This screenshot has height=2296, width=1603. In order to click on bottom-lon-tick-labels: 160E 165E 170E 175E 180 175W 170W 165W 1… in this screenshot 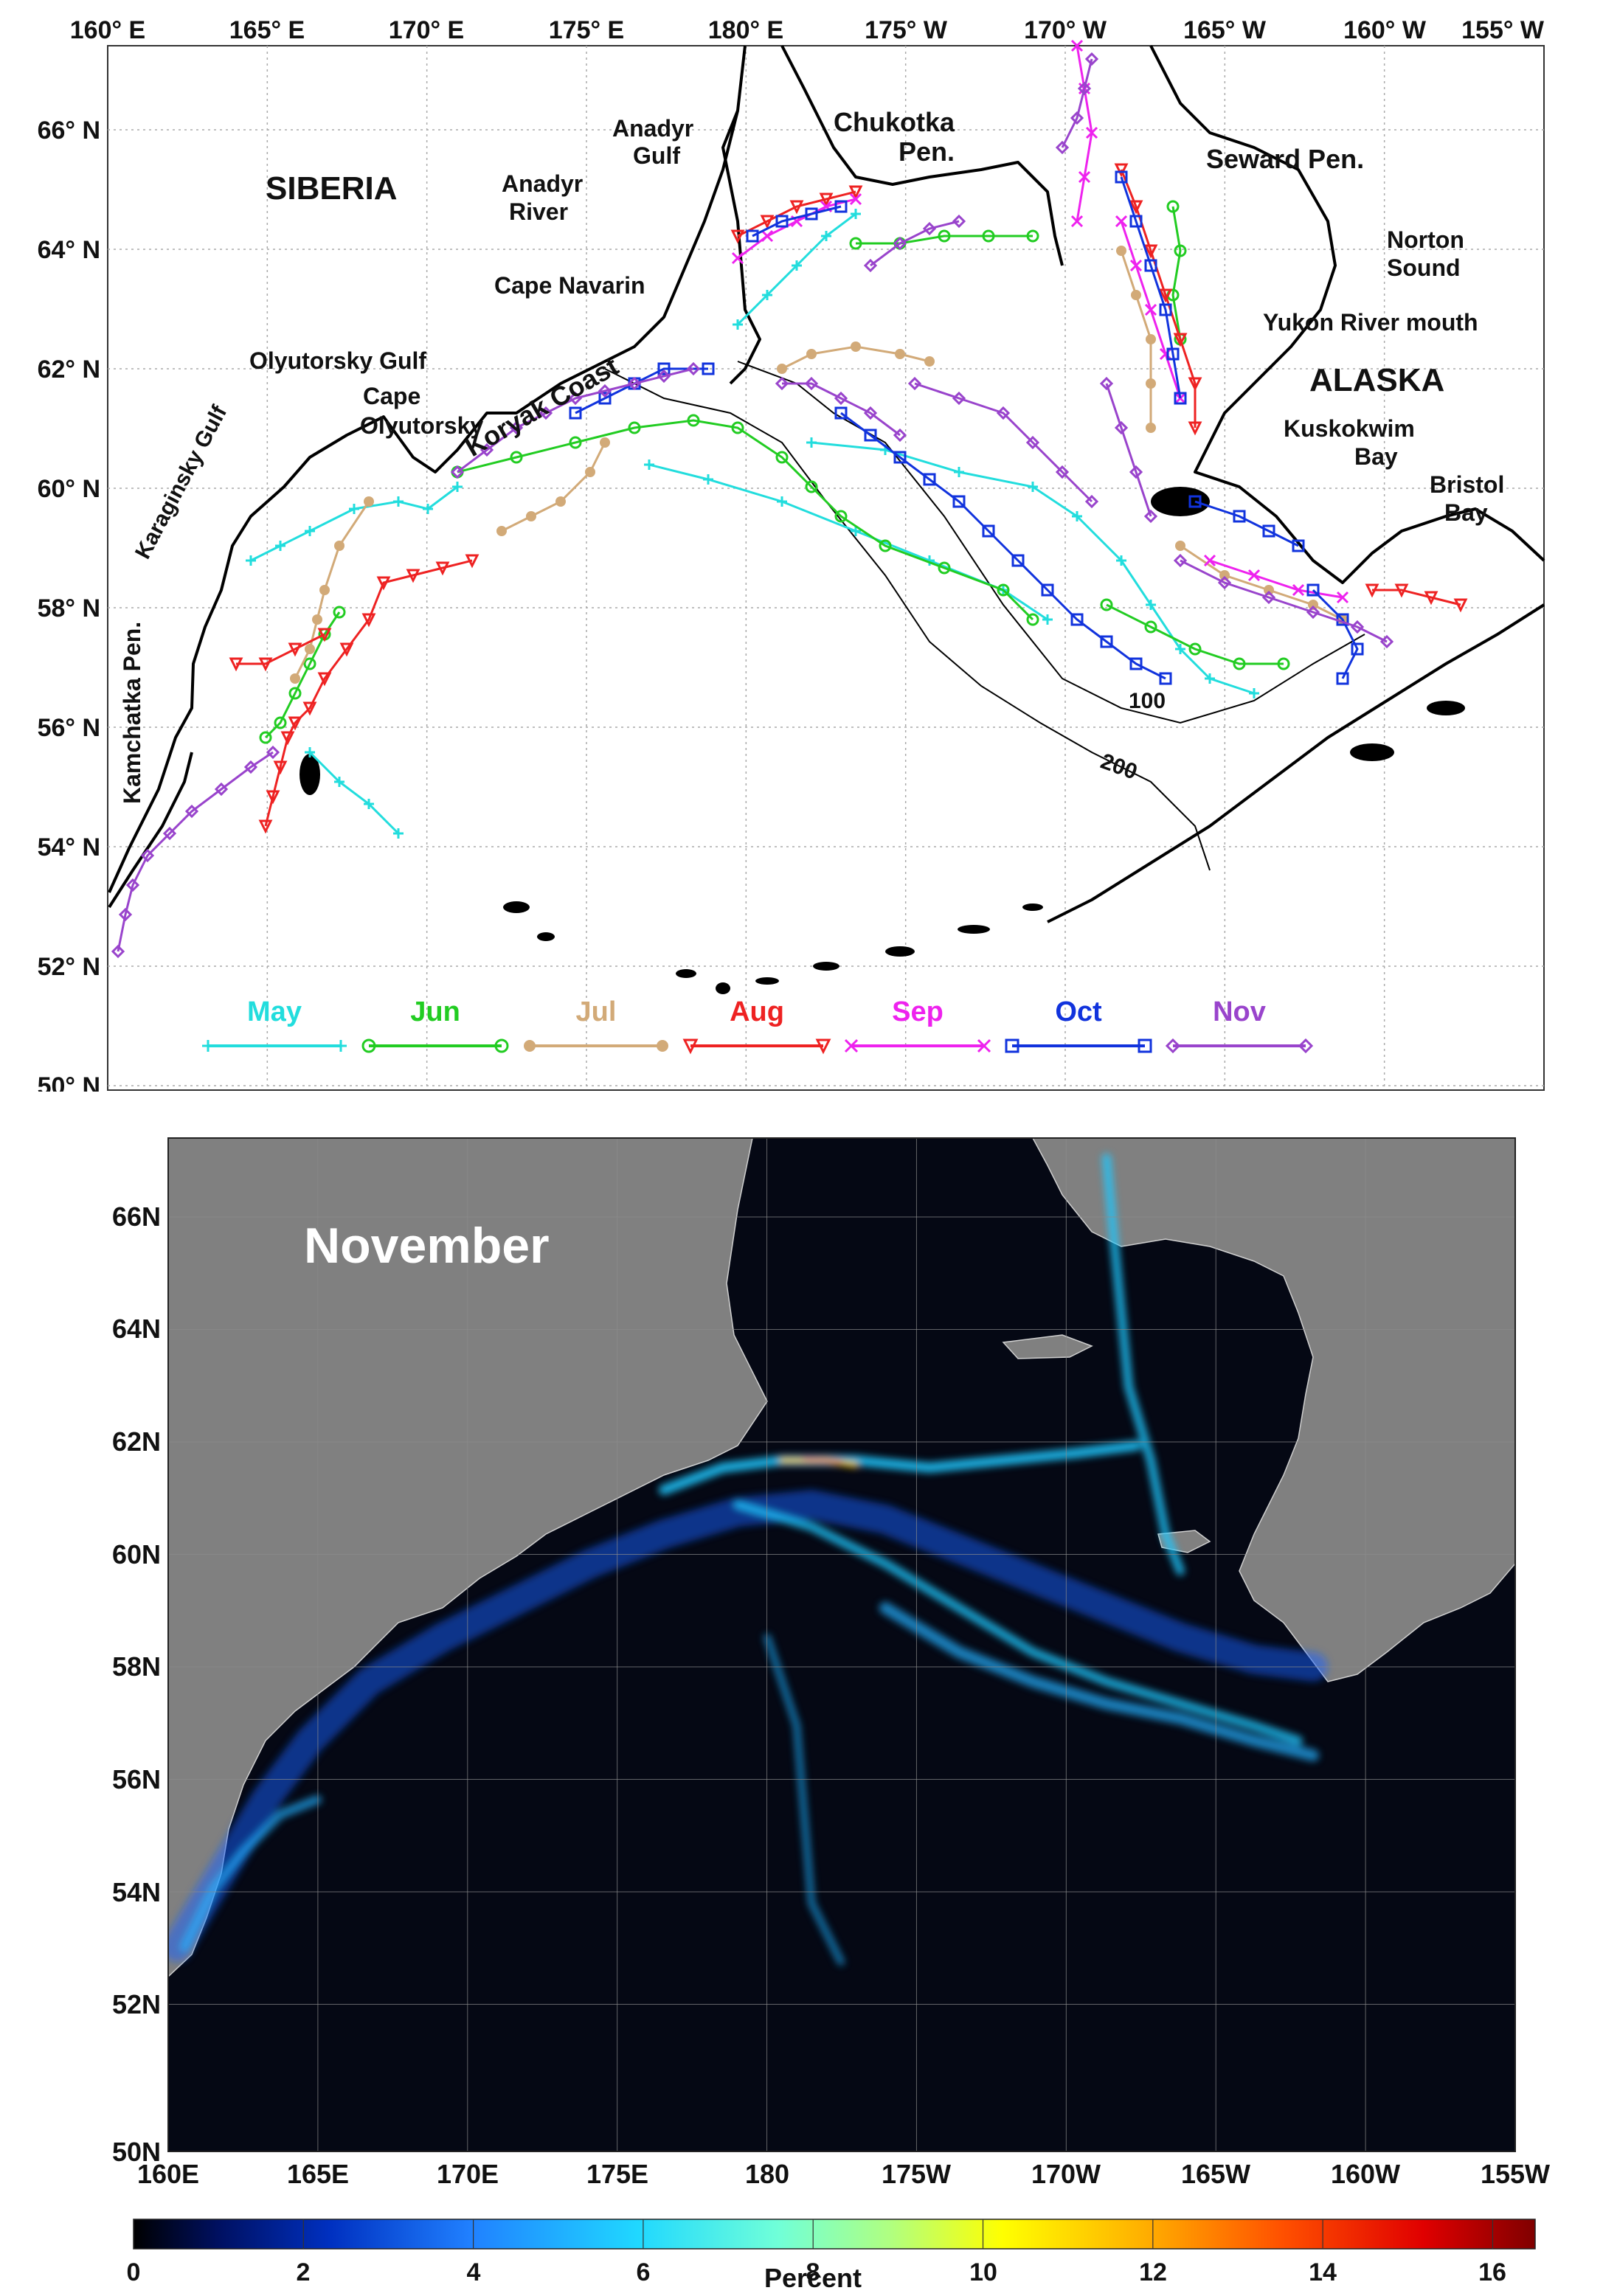, I will do `click(843, 2174)`.